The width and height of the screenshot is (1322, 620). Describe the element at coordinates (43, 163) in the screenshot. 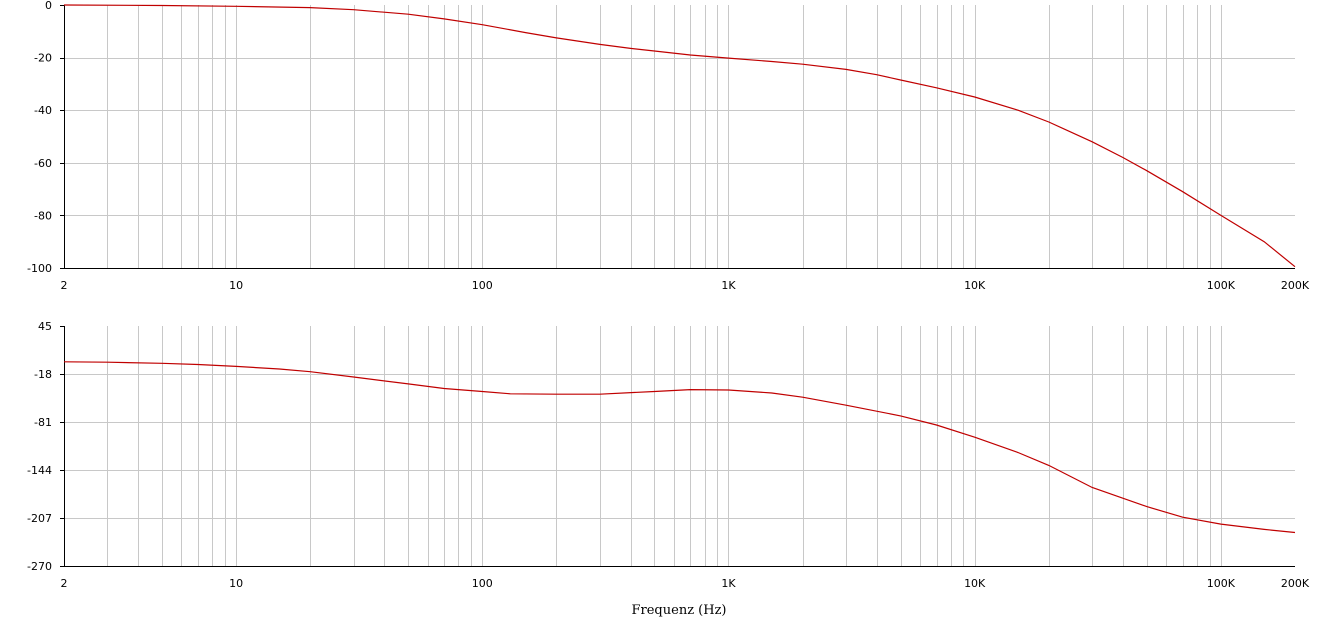

I see `y-tick-label: -60` at that location.